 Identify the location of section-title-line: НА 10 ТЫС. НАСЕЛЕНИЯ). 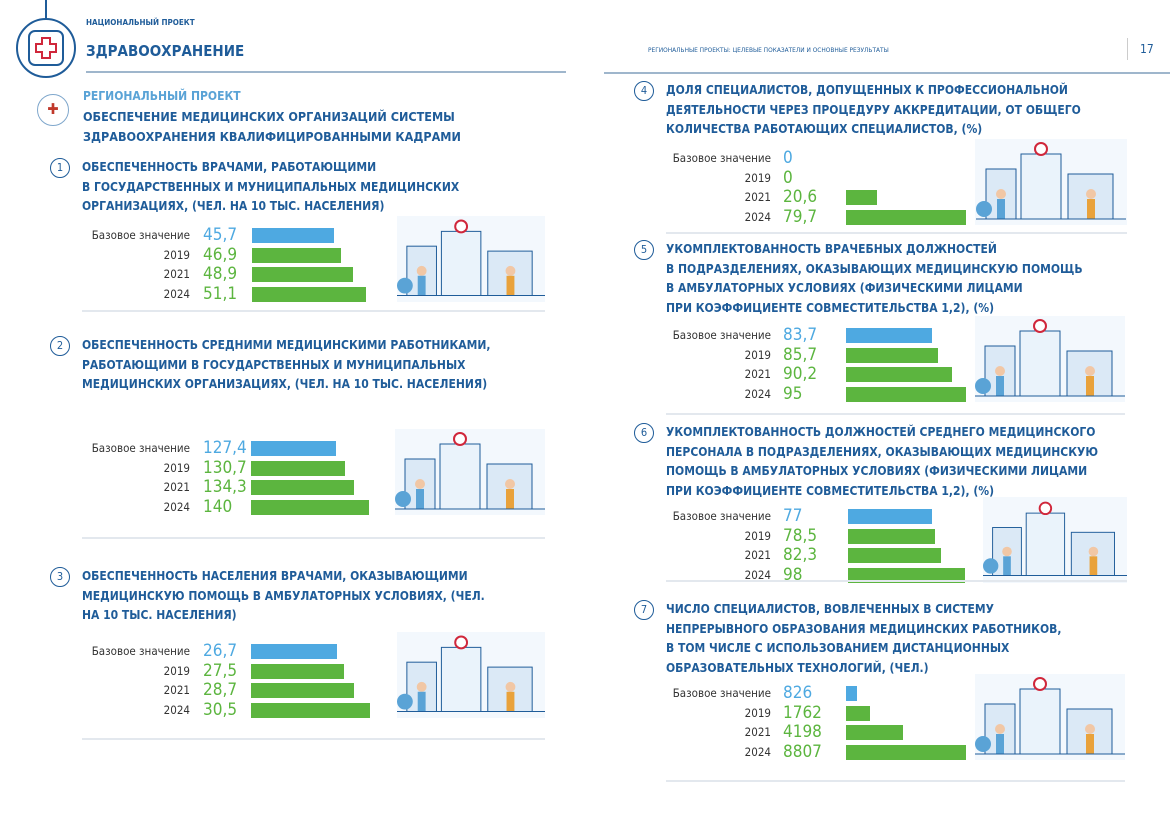
(159, 615).